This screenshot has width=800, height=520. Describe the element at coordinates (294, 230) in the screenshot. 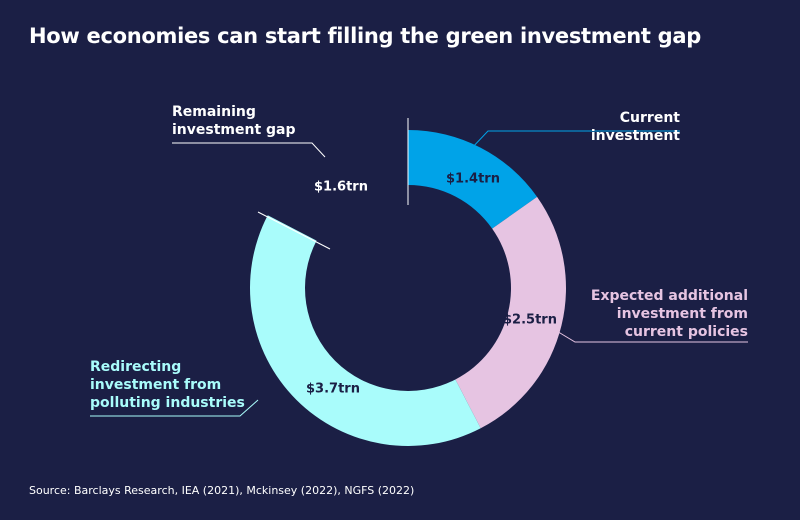

I see `gap-edge` at that location.